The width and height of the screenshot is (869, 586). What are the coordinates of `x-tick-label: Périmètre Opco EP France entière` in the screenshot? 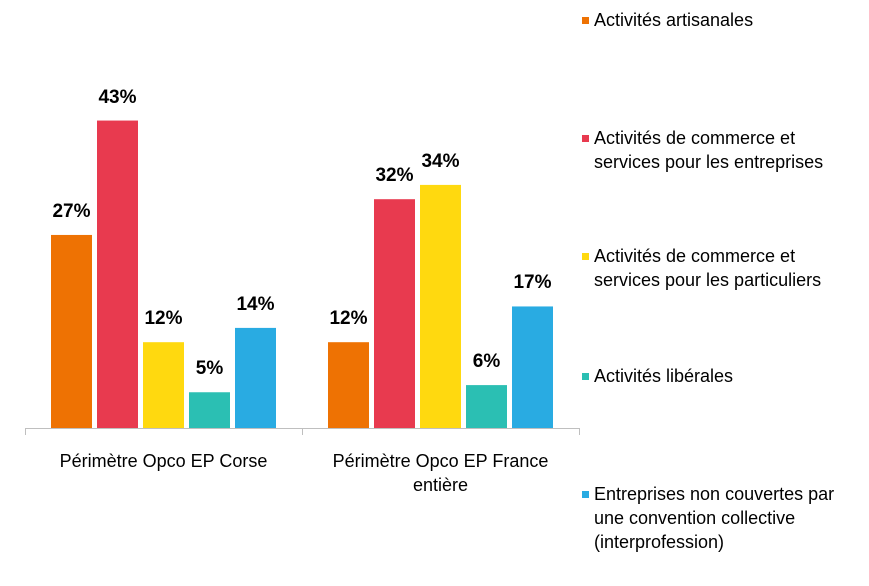 It's located at (440, 473).